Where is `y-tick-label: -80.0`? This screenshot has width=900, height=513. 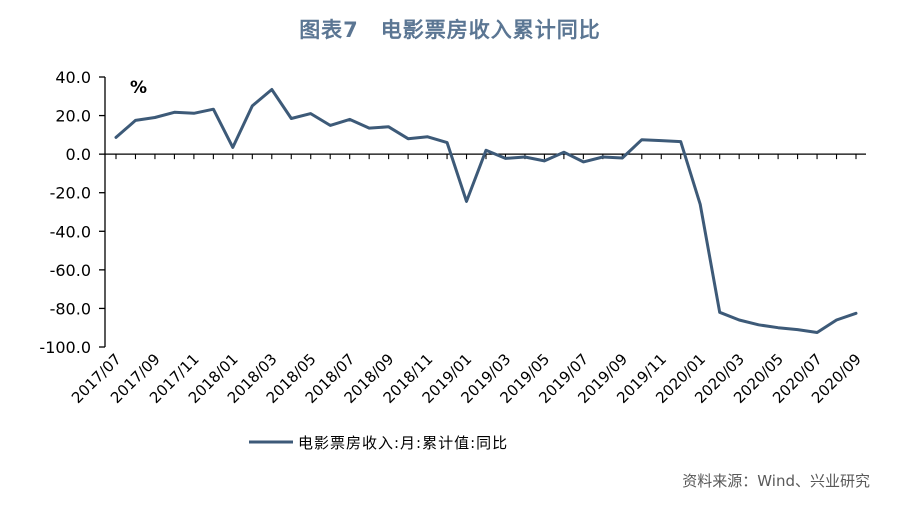 y-tick-label: -80.0 is located at coordinates (70, 308).